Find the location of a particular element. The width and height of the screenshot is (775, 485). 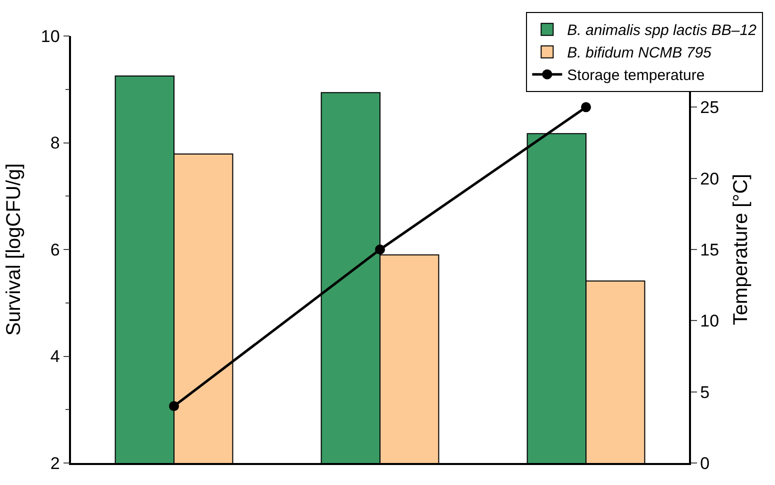

legend-label: B. bifidum NCMB 795 is located at coordinates (639, 53).